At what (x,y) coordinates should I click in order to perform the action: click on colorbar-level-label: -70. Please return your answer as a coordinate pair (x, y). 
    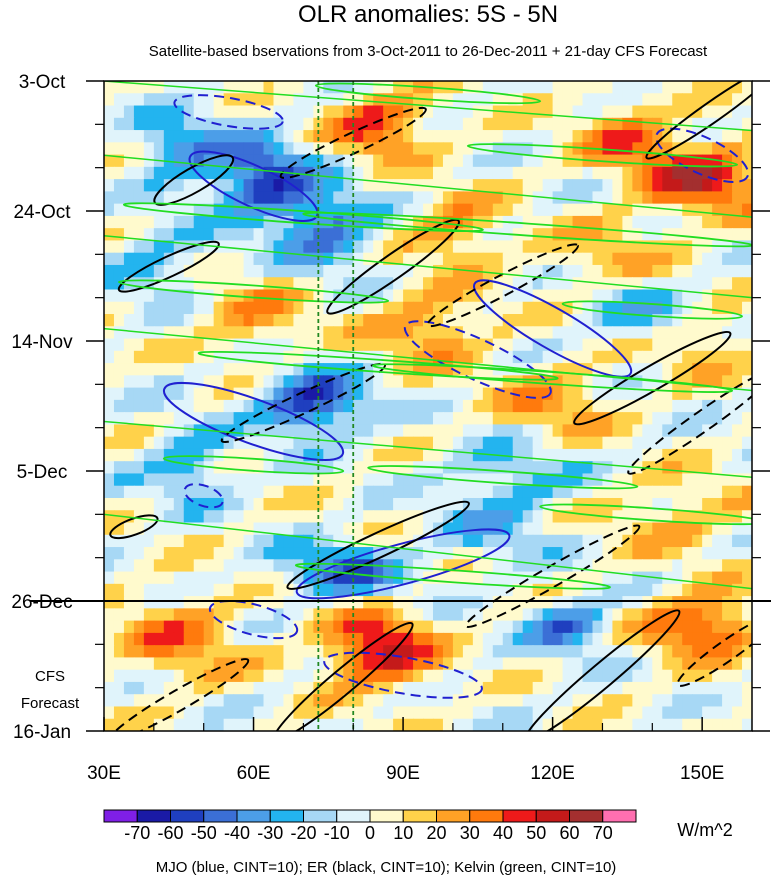
    Looking at the image, I should click on (137, 833).